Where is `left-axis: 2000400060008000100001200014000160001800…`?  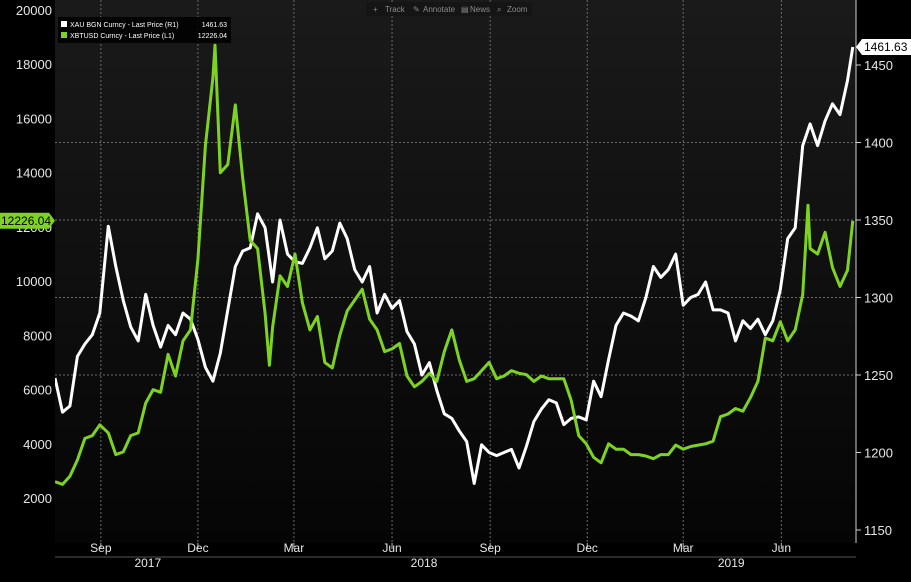
left-axis: 2000400060008000100001200014000160001800… is located at coordinates (34, 254).